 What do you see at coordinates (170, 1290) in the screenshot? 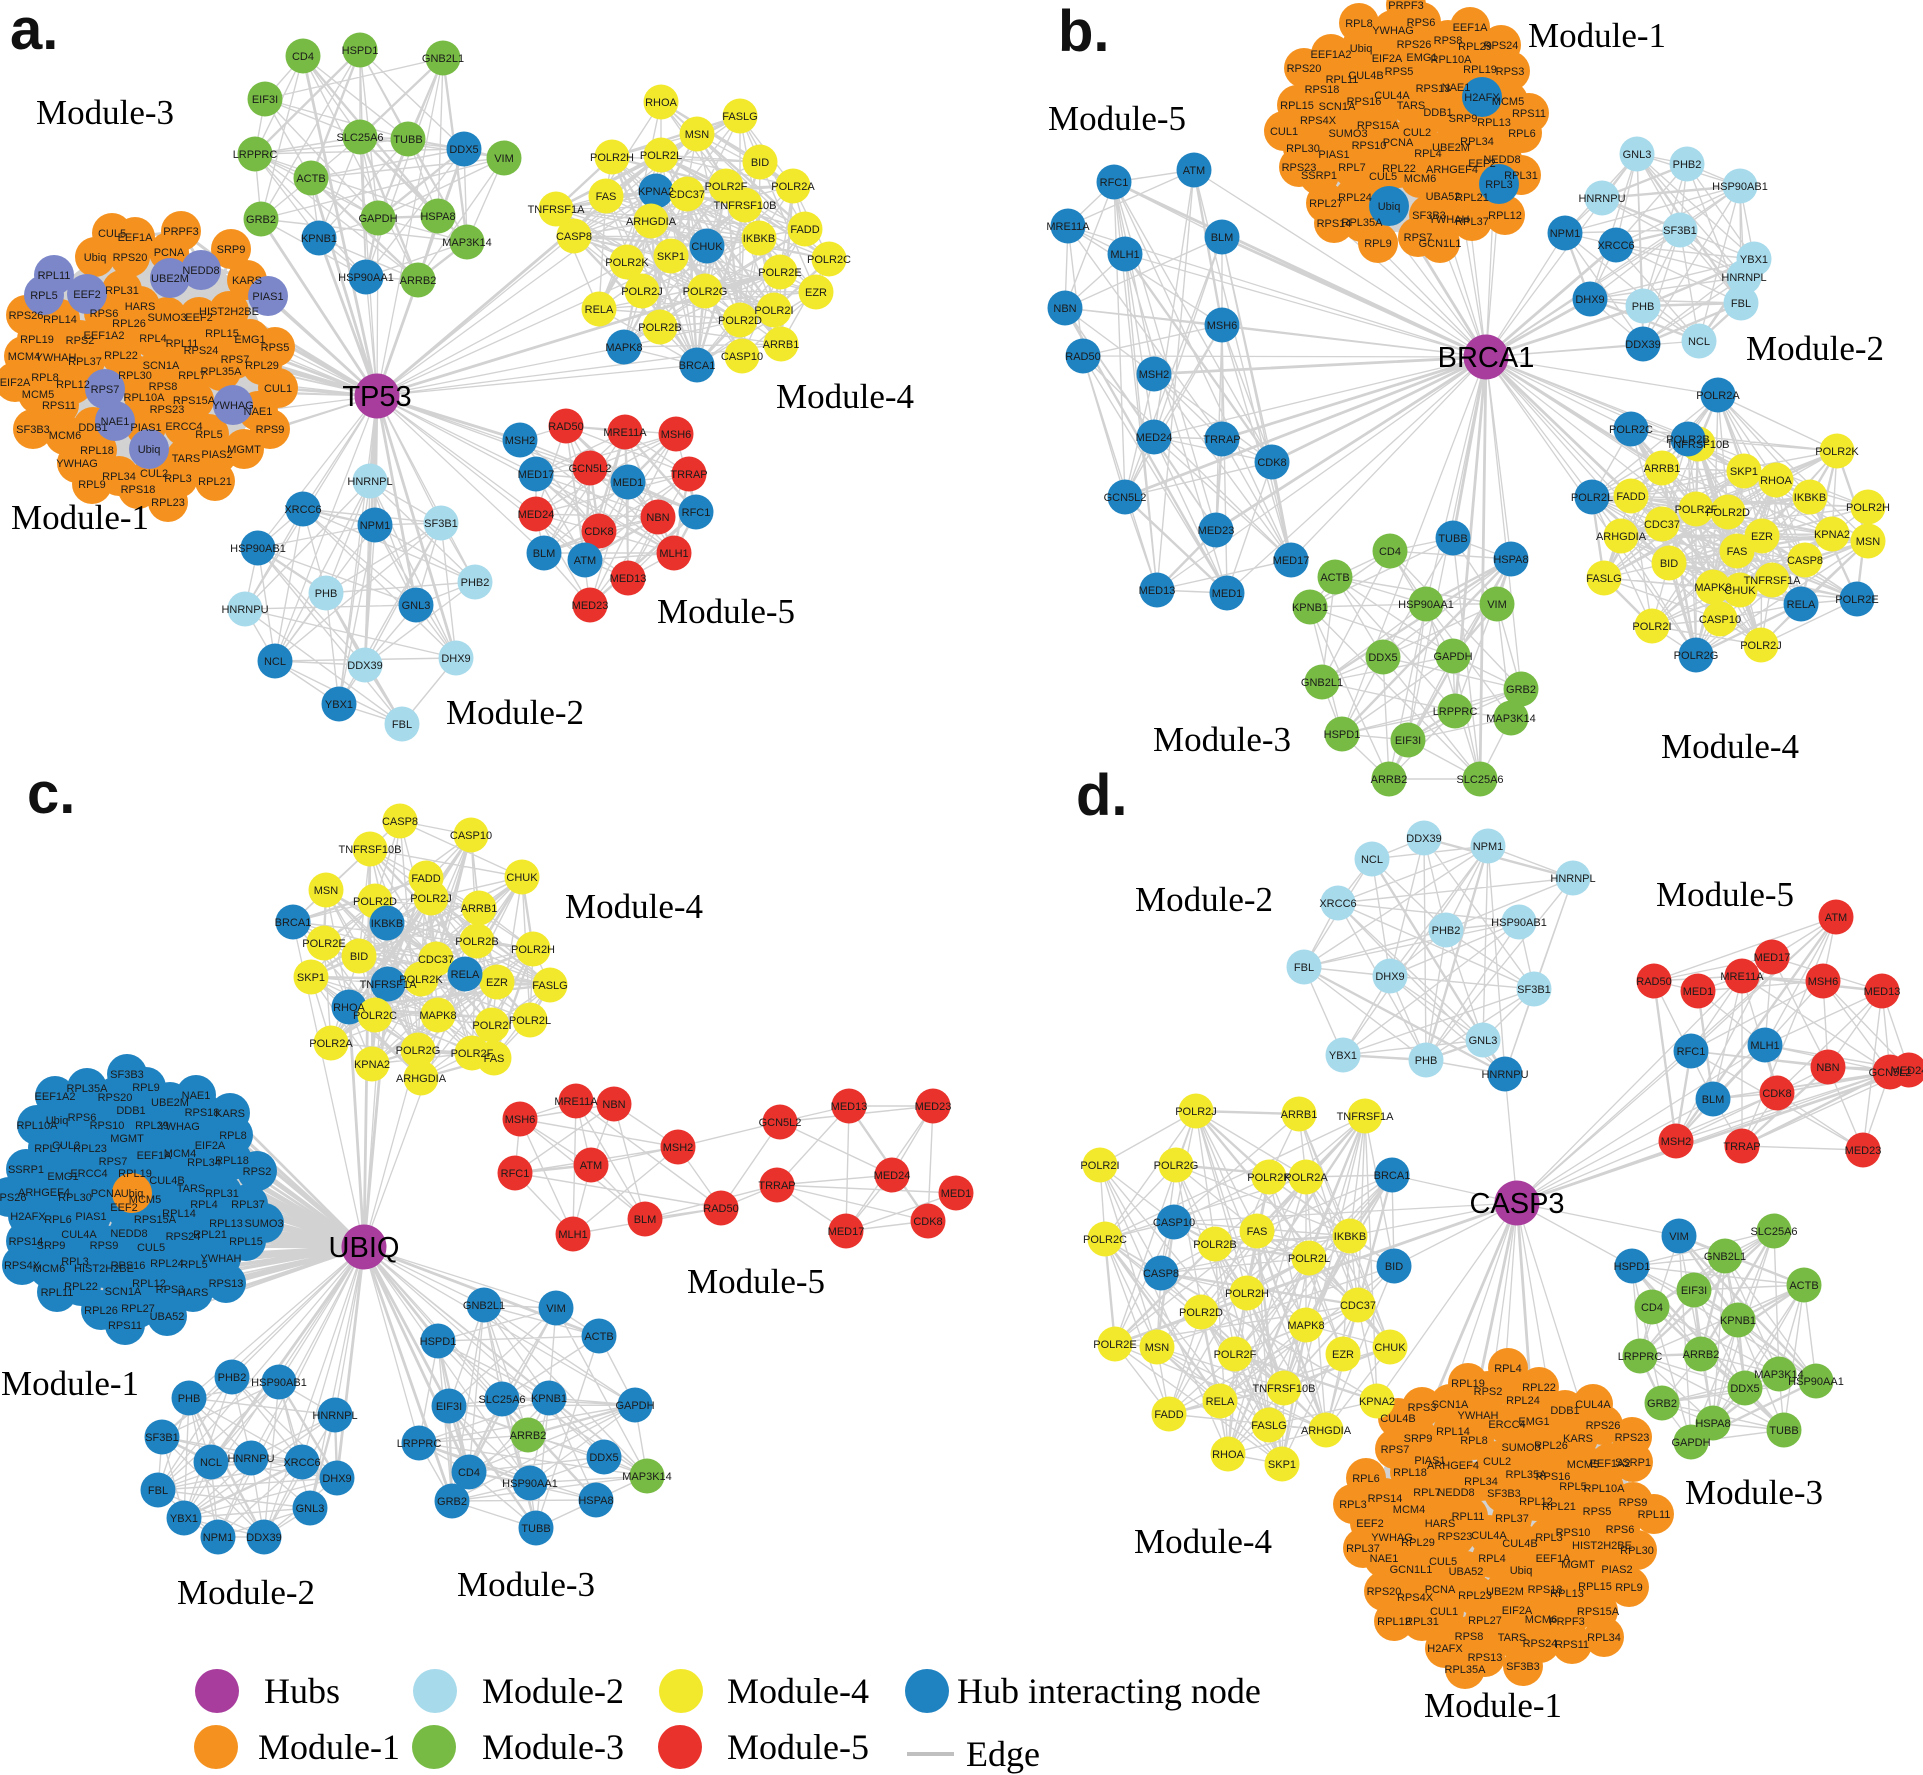
I see `svg-text: RPS3` at bounding box center [170, 1290].